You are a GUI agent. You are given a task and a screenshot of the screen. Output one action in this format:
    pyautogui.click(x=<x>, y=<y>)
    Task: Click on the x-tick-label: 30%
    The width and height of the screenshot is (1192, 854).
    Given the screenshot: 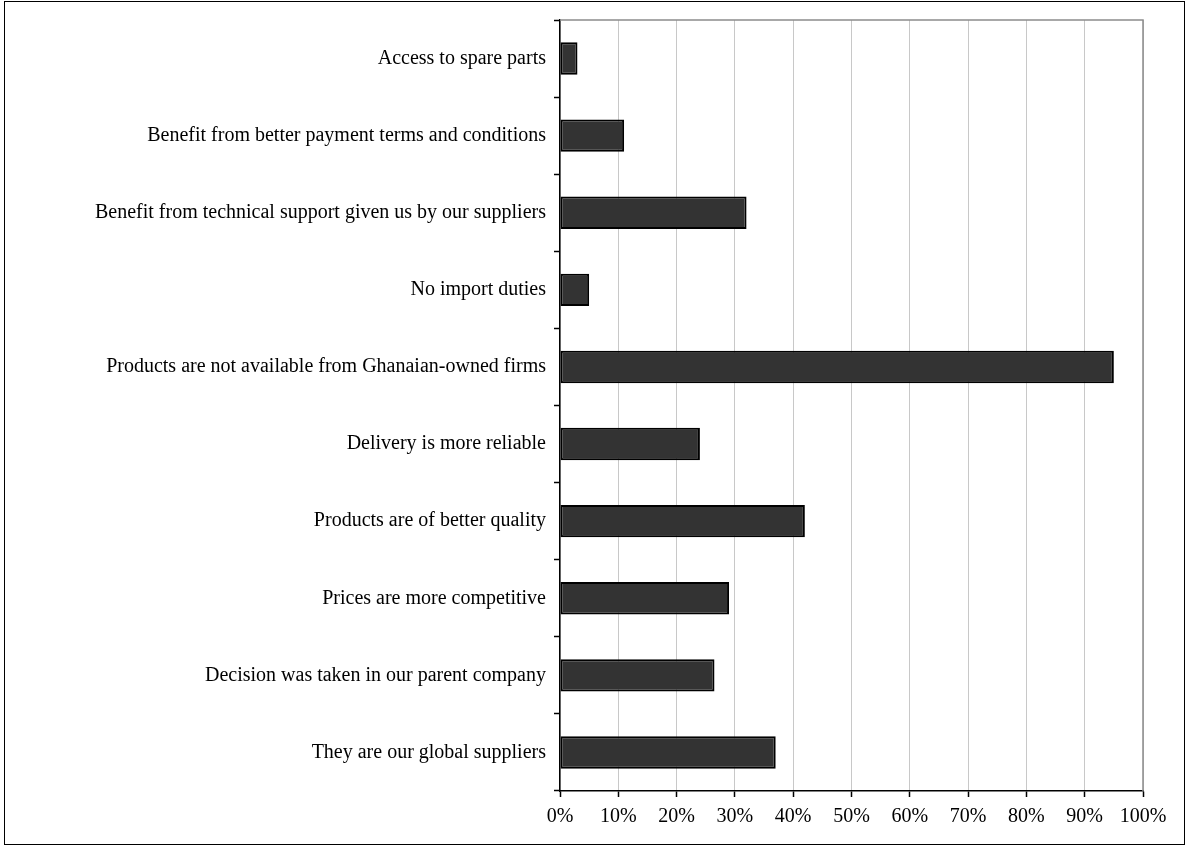 What is the action you would take?
    pyautogui.click(x=735, y=815)
    